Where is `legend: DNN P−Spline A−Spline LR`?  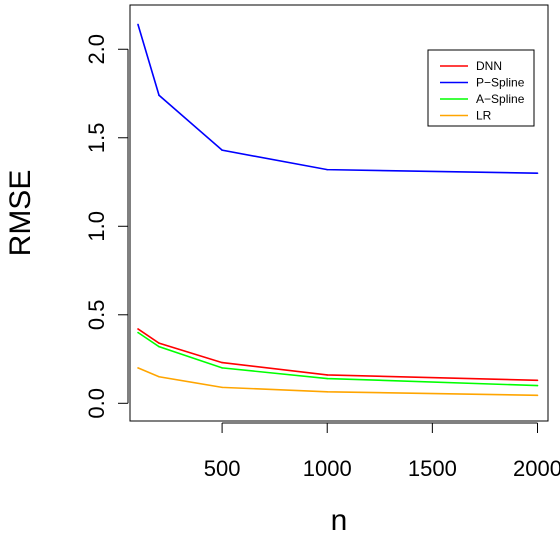
legend: DNN P−Spline A−Spline LR is located at coordinates (481, 88).